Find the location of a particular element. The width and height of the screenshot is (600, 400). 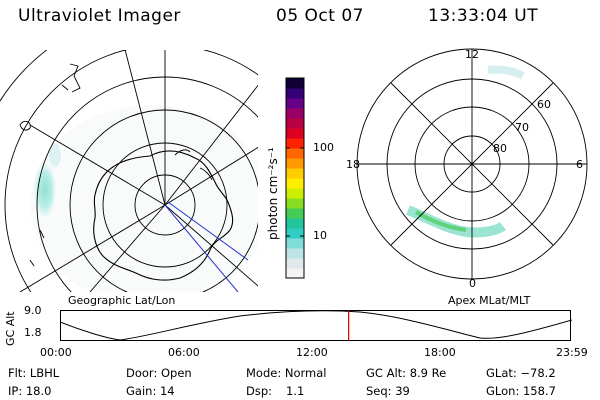

colorbar-unit-label: photon cm⁻²s⁻¹ is located at coordinates (273, 193).